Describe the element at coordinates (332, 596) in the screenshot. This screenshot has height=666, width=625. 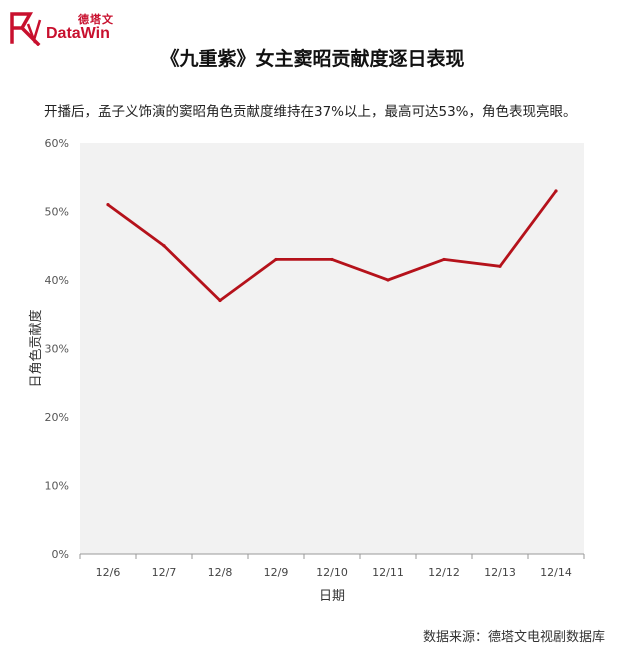
I see `x-axis-label: 日期` at that location.